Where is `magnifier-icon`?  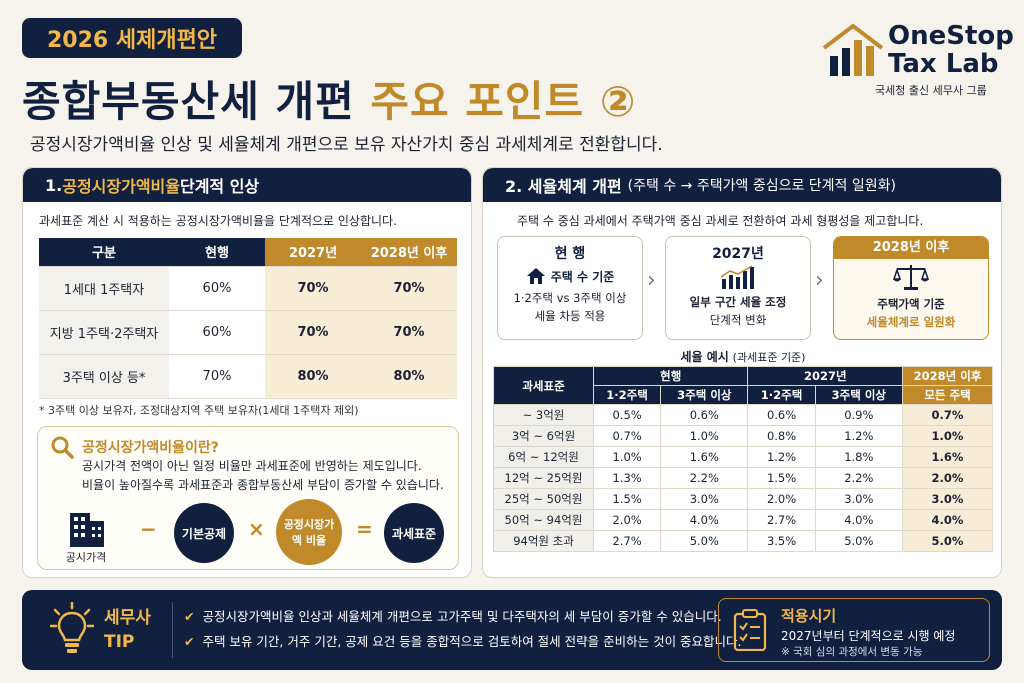
magnifier-icon is located at coordinates (62, 447).